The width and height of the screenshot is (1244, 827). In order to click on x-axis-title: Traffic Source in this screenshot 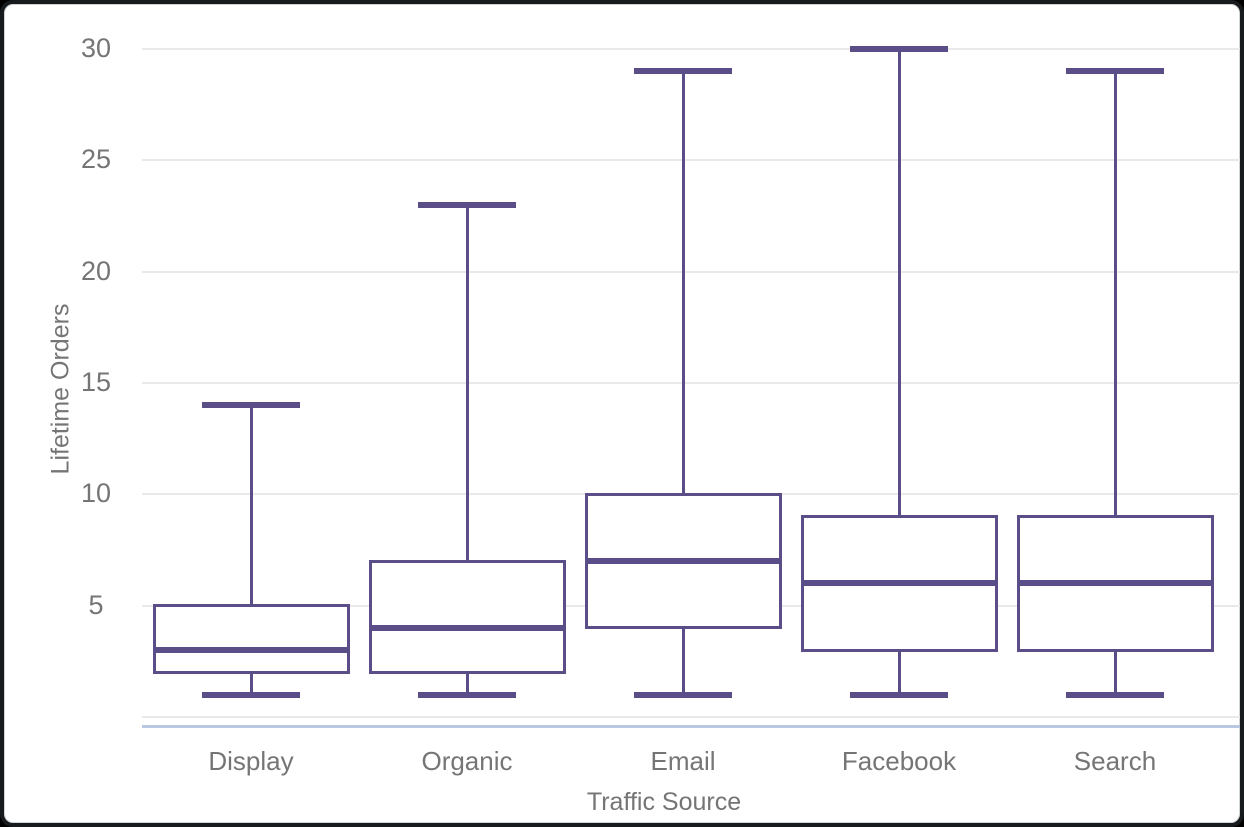, I will do `click(664, 802)`.